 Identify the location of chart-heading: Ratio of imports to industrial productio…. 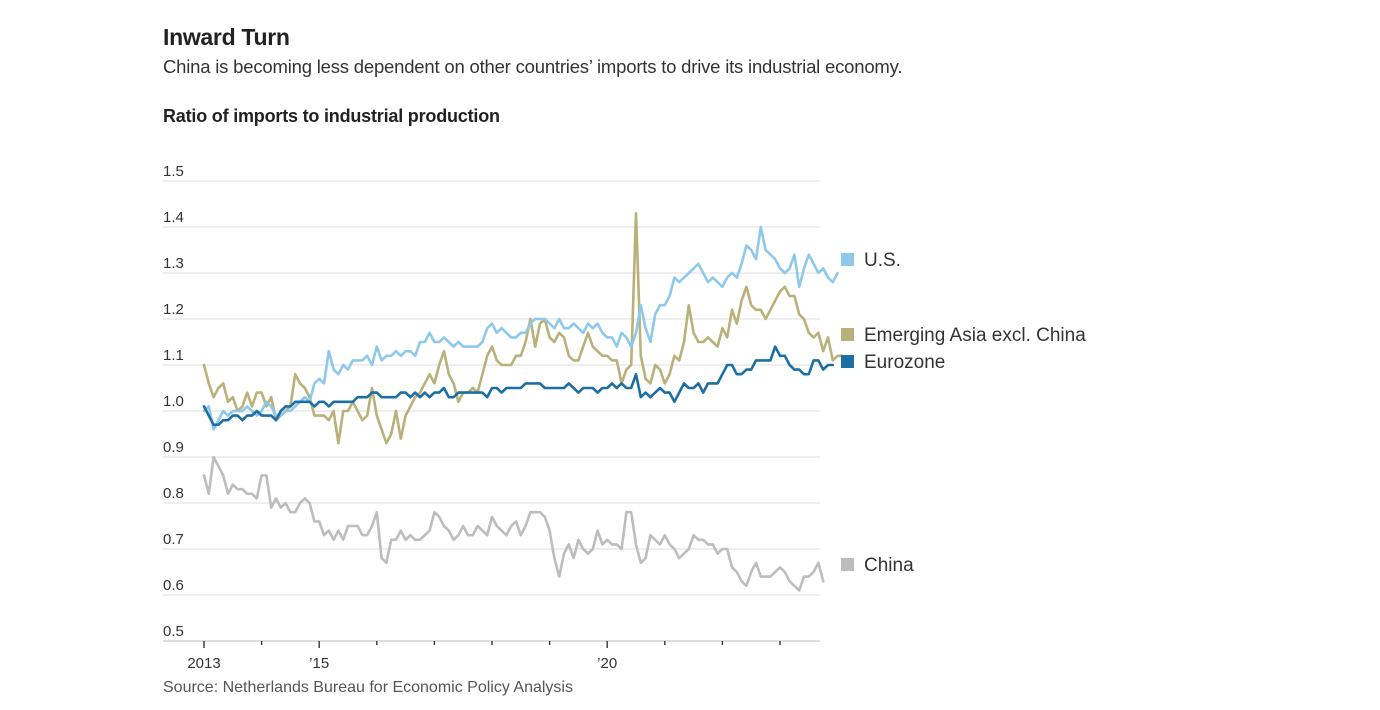
(331, 116).